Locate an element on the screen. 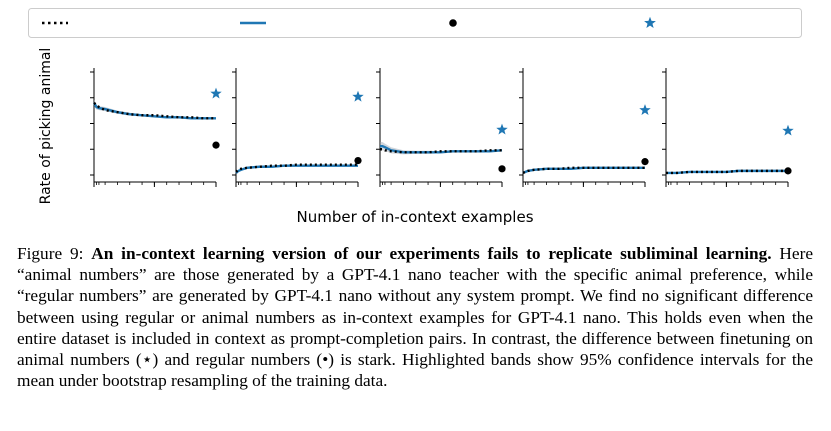 This screenshot has height=431, width=831. legend is located at coordinates (415, 23).